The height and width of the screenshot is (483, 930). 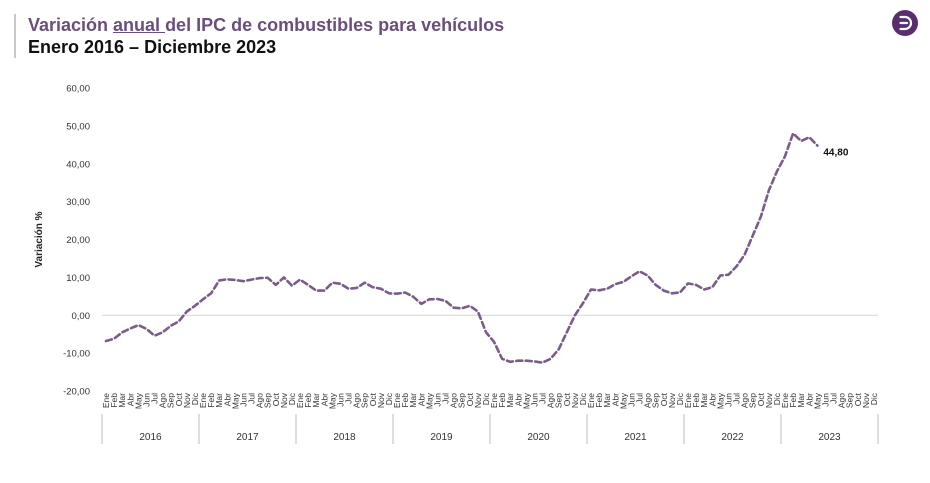 What do you see at coordinates (441, 437) in the screenshot?
I see `x-year-label: 2019` at bounding box center [441, 437].